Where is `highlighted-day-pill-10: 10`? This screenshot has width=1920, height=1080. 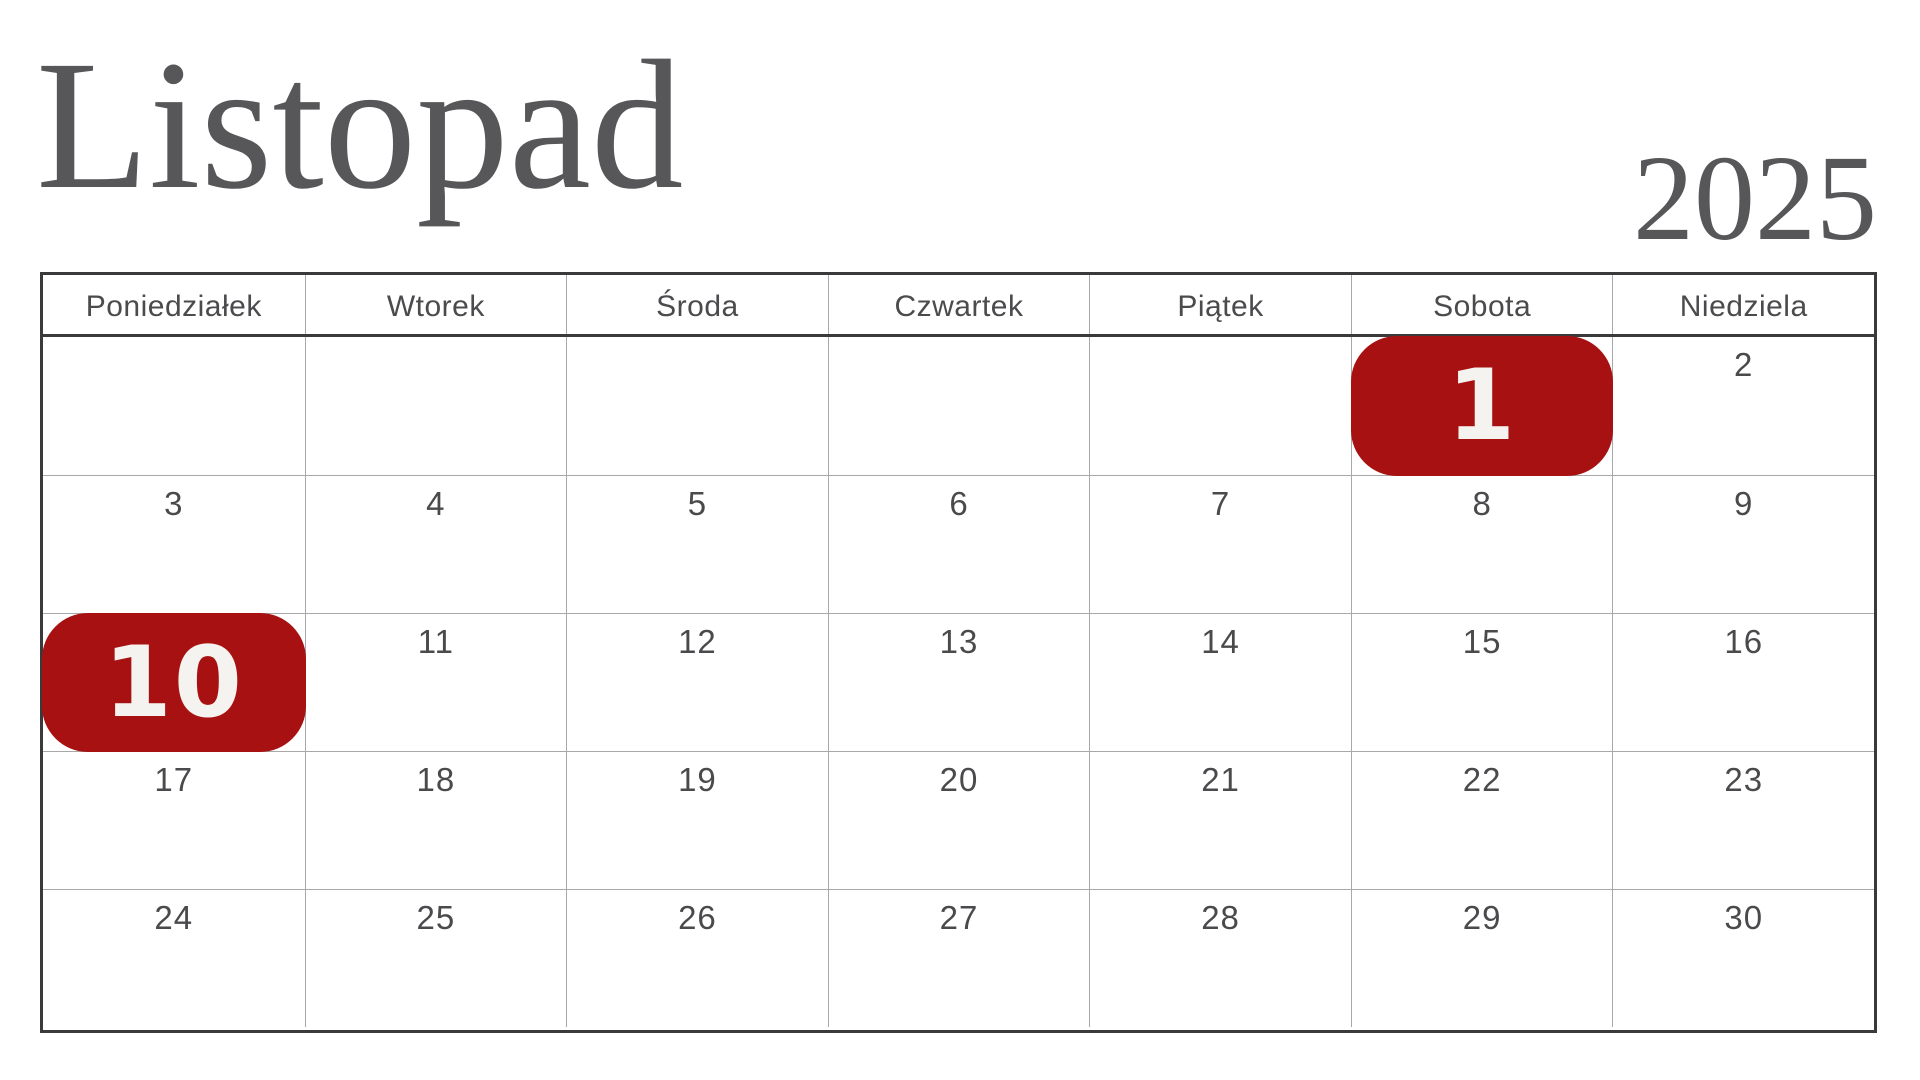 highlighted-day-pill-10: 10 is located at coordinates (174, 682).